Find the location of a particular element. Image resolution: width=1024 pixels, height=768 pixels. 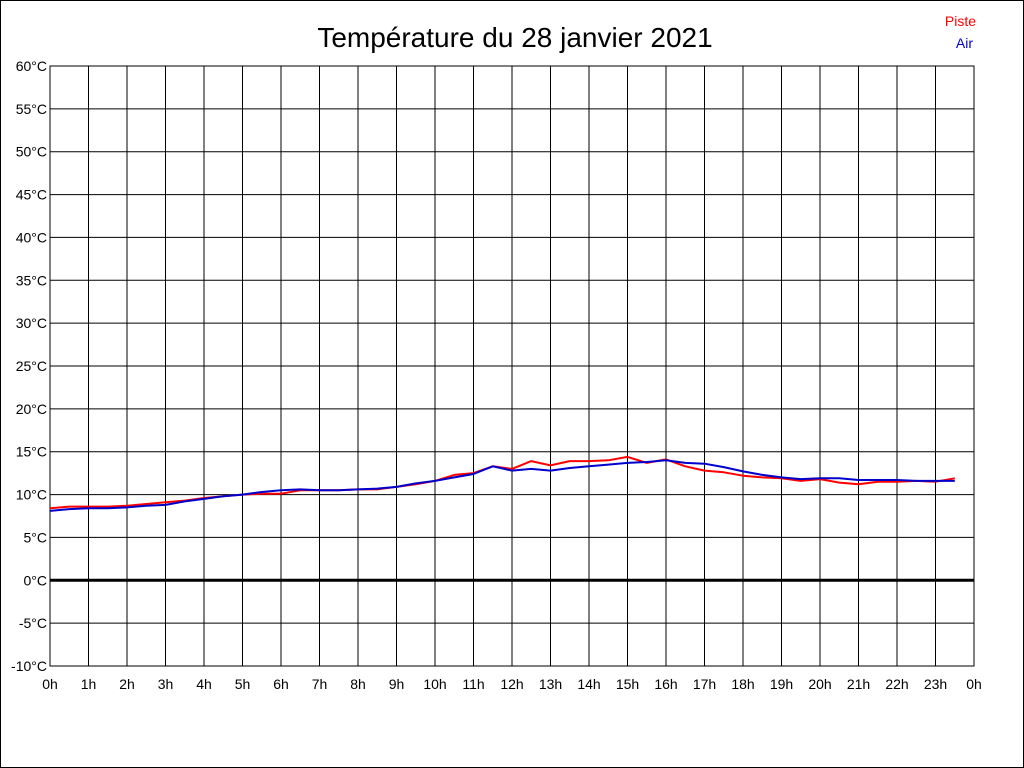

legend-entry-air: Air is located at coordinates (964, 43).